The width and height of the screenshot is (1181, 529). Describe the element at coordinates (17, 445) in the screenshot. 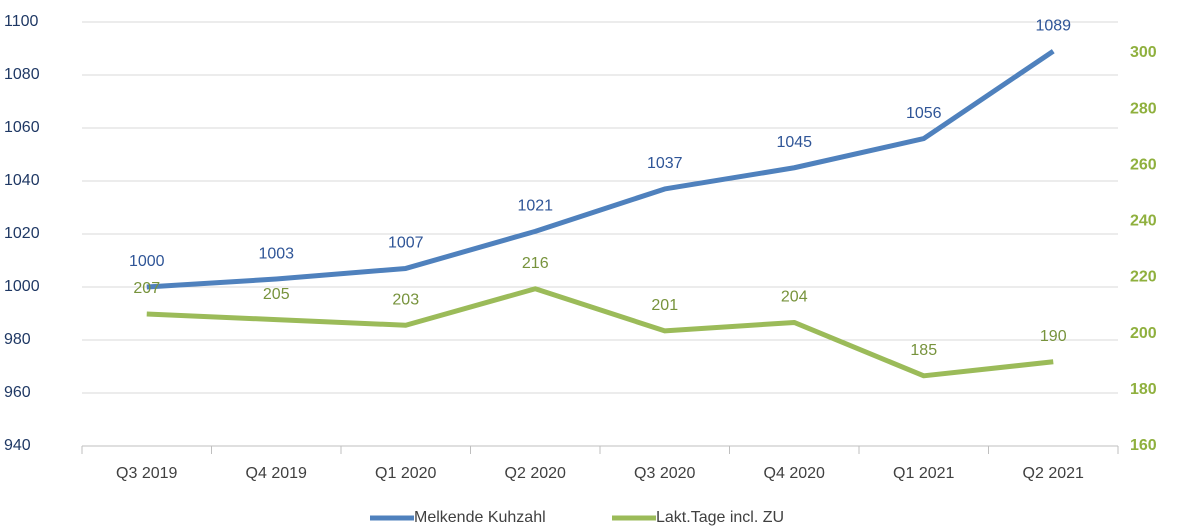

I see `y-tick-label: 940` at that location.